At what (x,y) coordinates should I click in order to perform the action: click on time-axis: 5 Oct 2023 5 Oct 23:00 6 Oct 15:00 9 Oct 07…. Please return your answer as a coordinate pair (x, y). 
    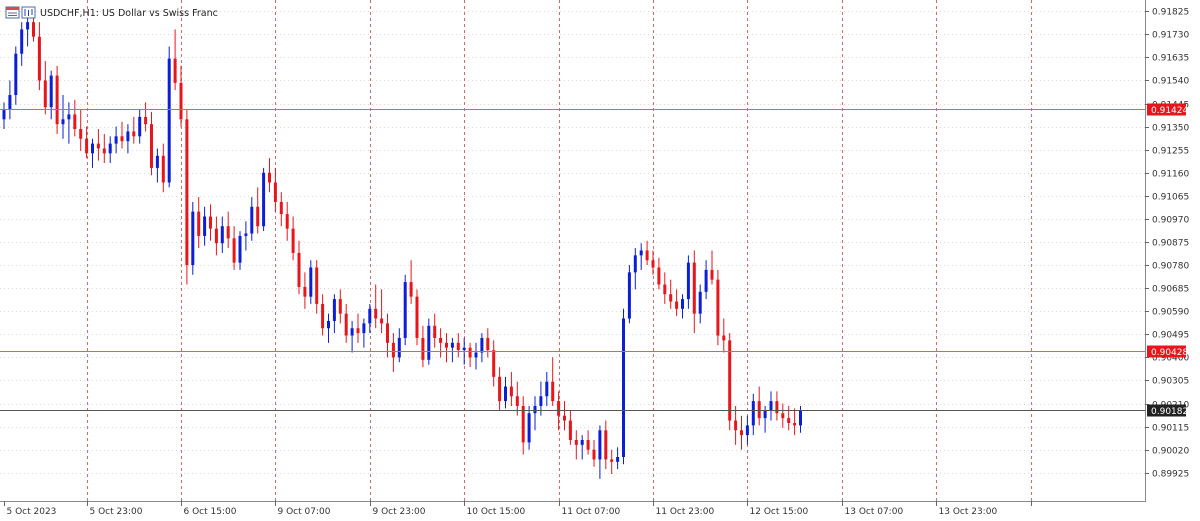
    Looking at the image, I should click on (518, 509).